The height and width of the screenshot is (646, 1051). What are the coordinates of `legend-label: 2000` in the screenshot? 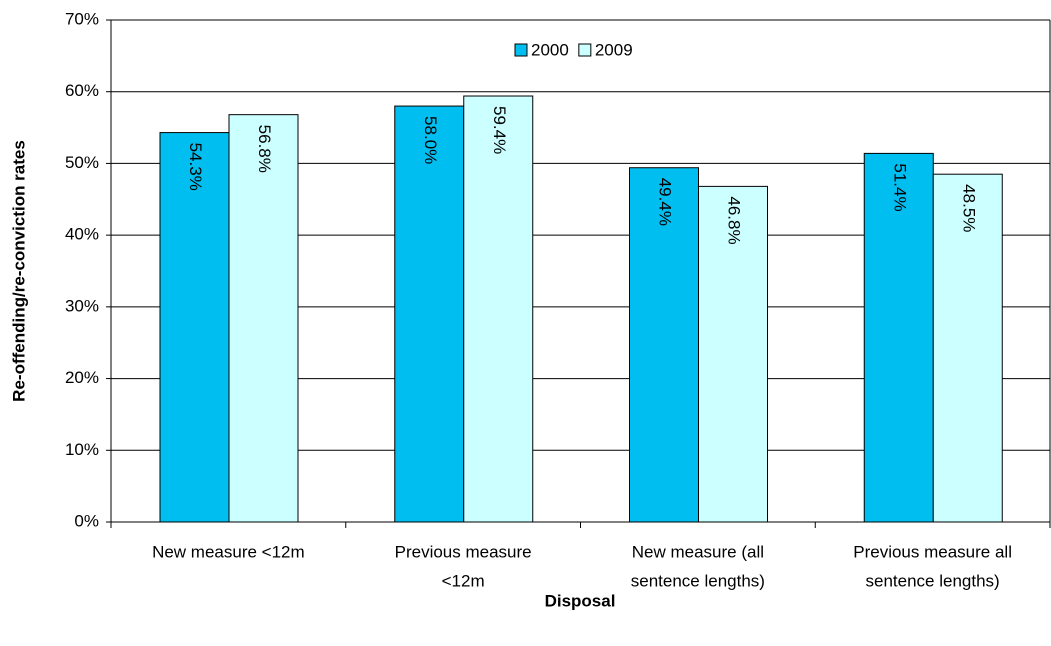 It's located at (550, 49).